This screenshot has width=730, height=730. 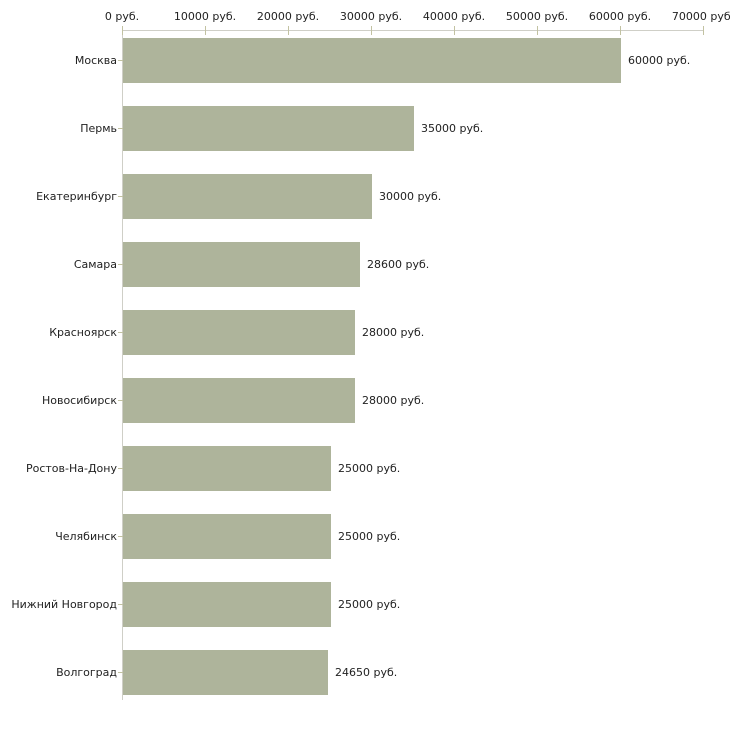 What do you see at coordinates (86, 672) in the screenshot?
I see `category-label: Волгоград` at bounding box center [86, 672].